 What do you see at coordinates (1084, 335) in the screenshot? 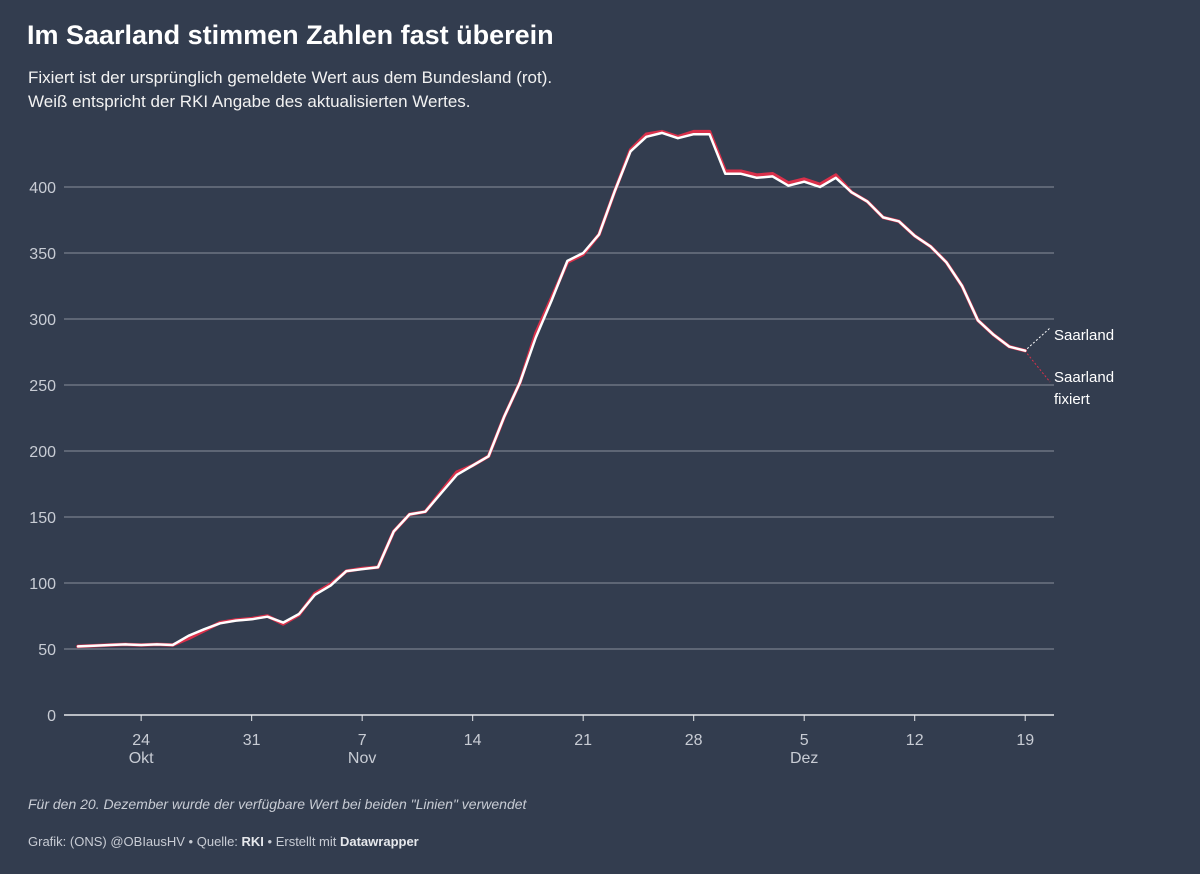
I see `series-label-saarland: Saarland` at bounding box center [1084, 335].